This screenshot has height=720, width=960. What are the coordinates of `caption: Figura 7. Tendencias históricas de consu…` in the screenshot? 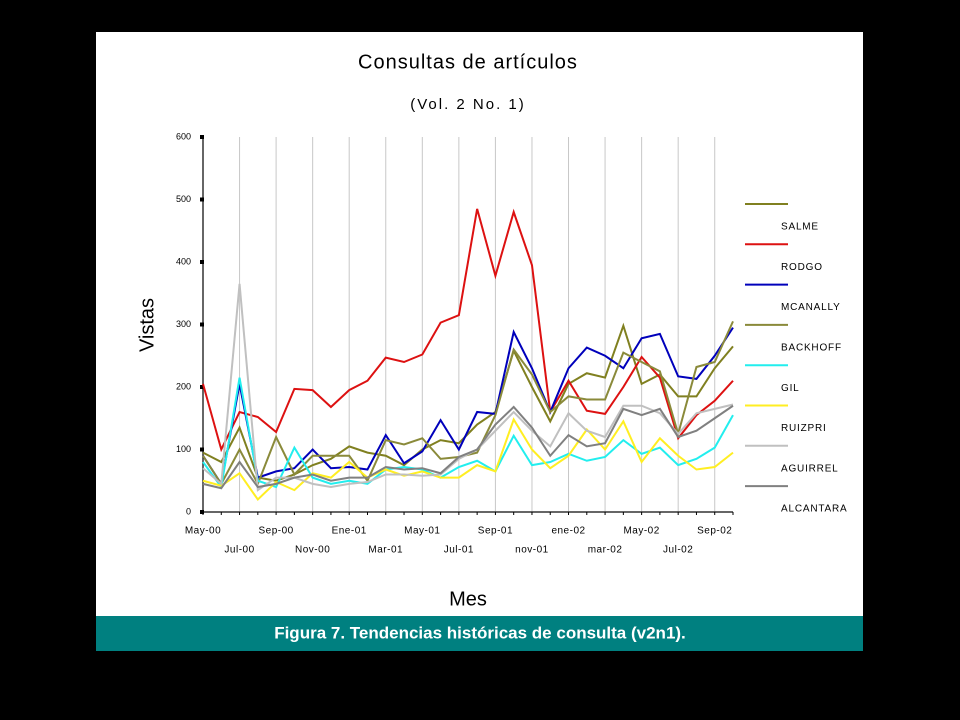 It's located at (480, 632).